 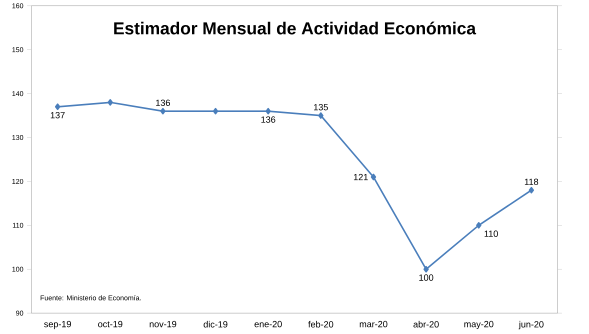 What do you see at coordinates (163, 324) in the screenshot?
I see `x-tick-label: nov-19` at bounding box center [163, 324].